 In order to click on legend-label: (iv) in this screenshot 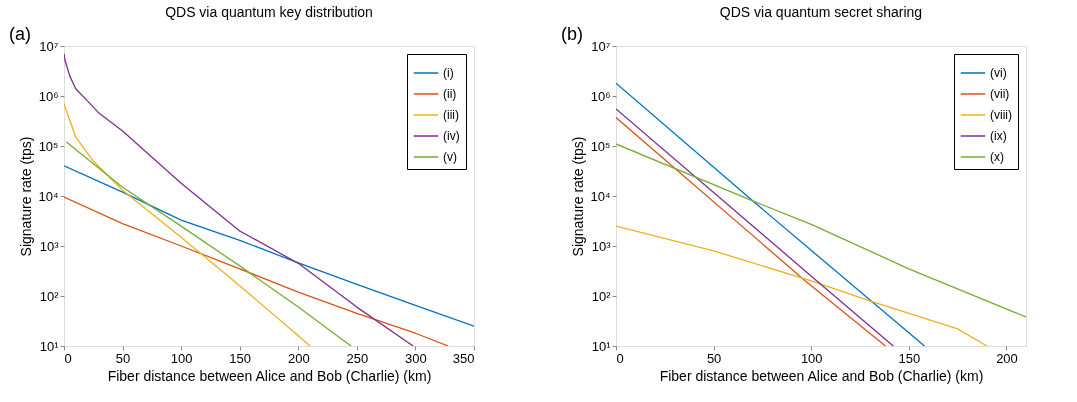, I will do `click(451, 136)`.